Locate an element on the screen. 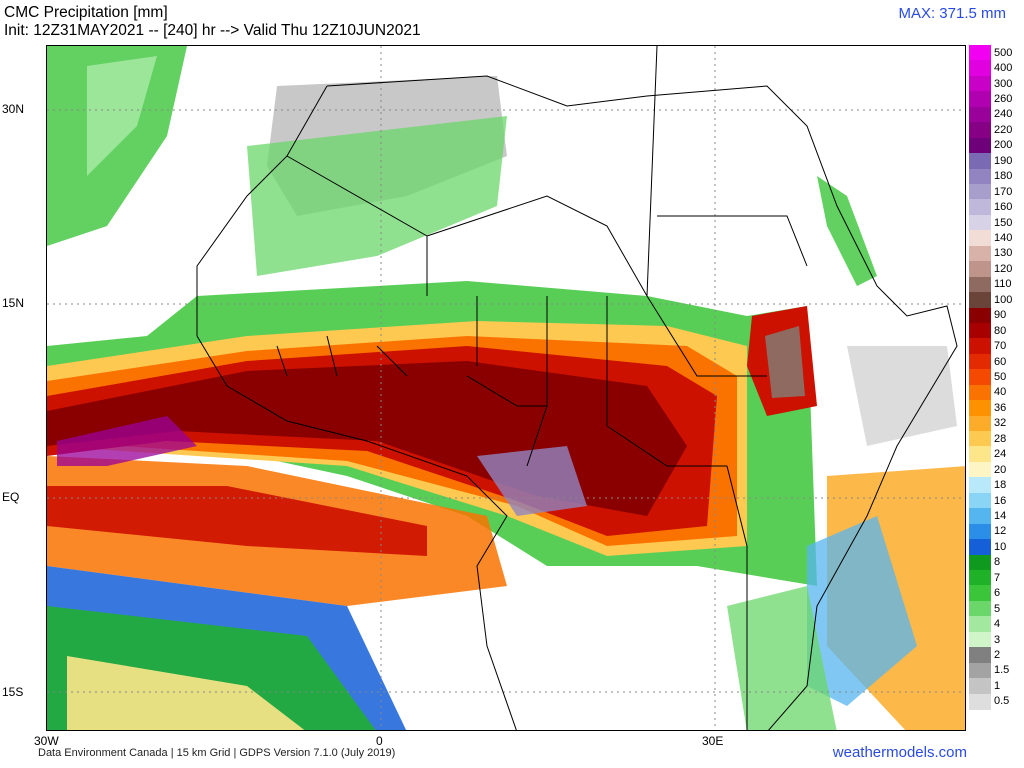  congo-purple-spots is located at coordinates (532, 481).